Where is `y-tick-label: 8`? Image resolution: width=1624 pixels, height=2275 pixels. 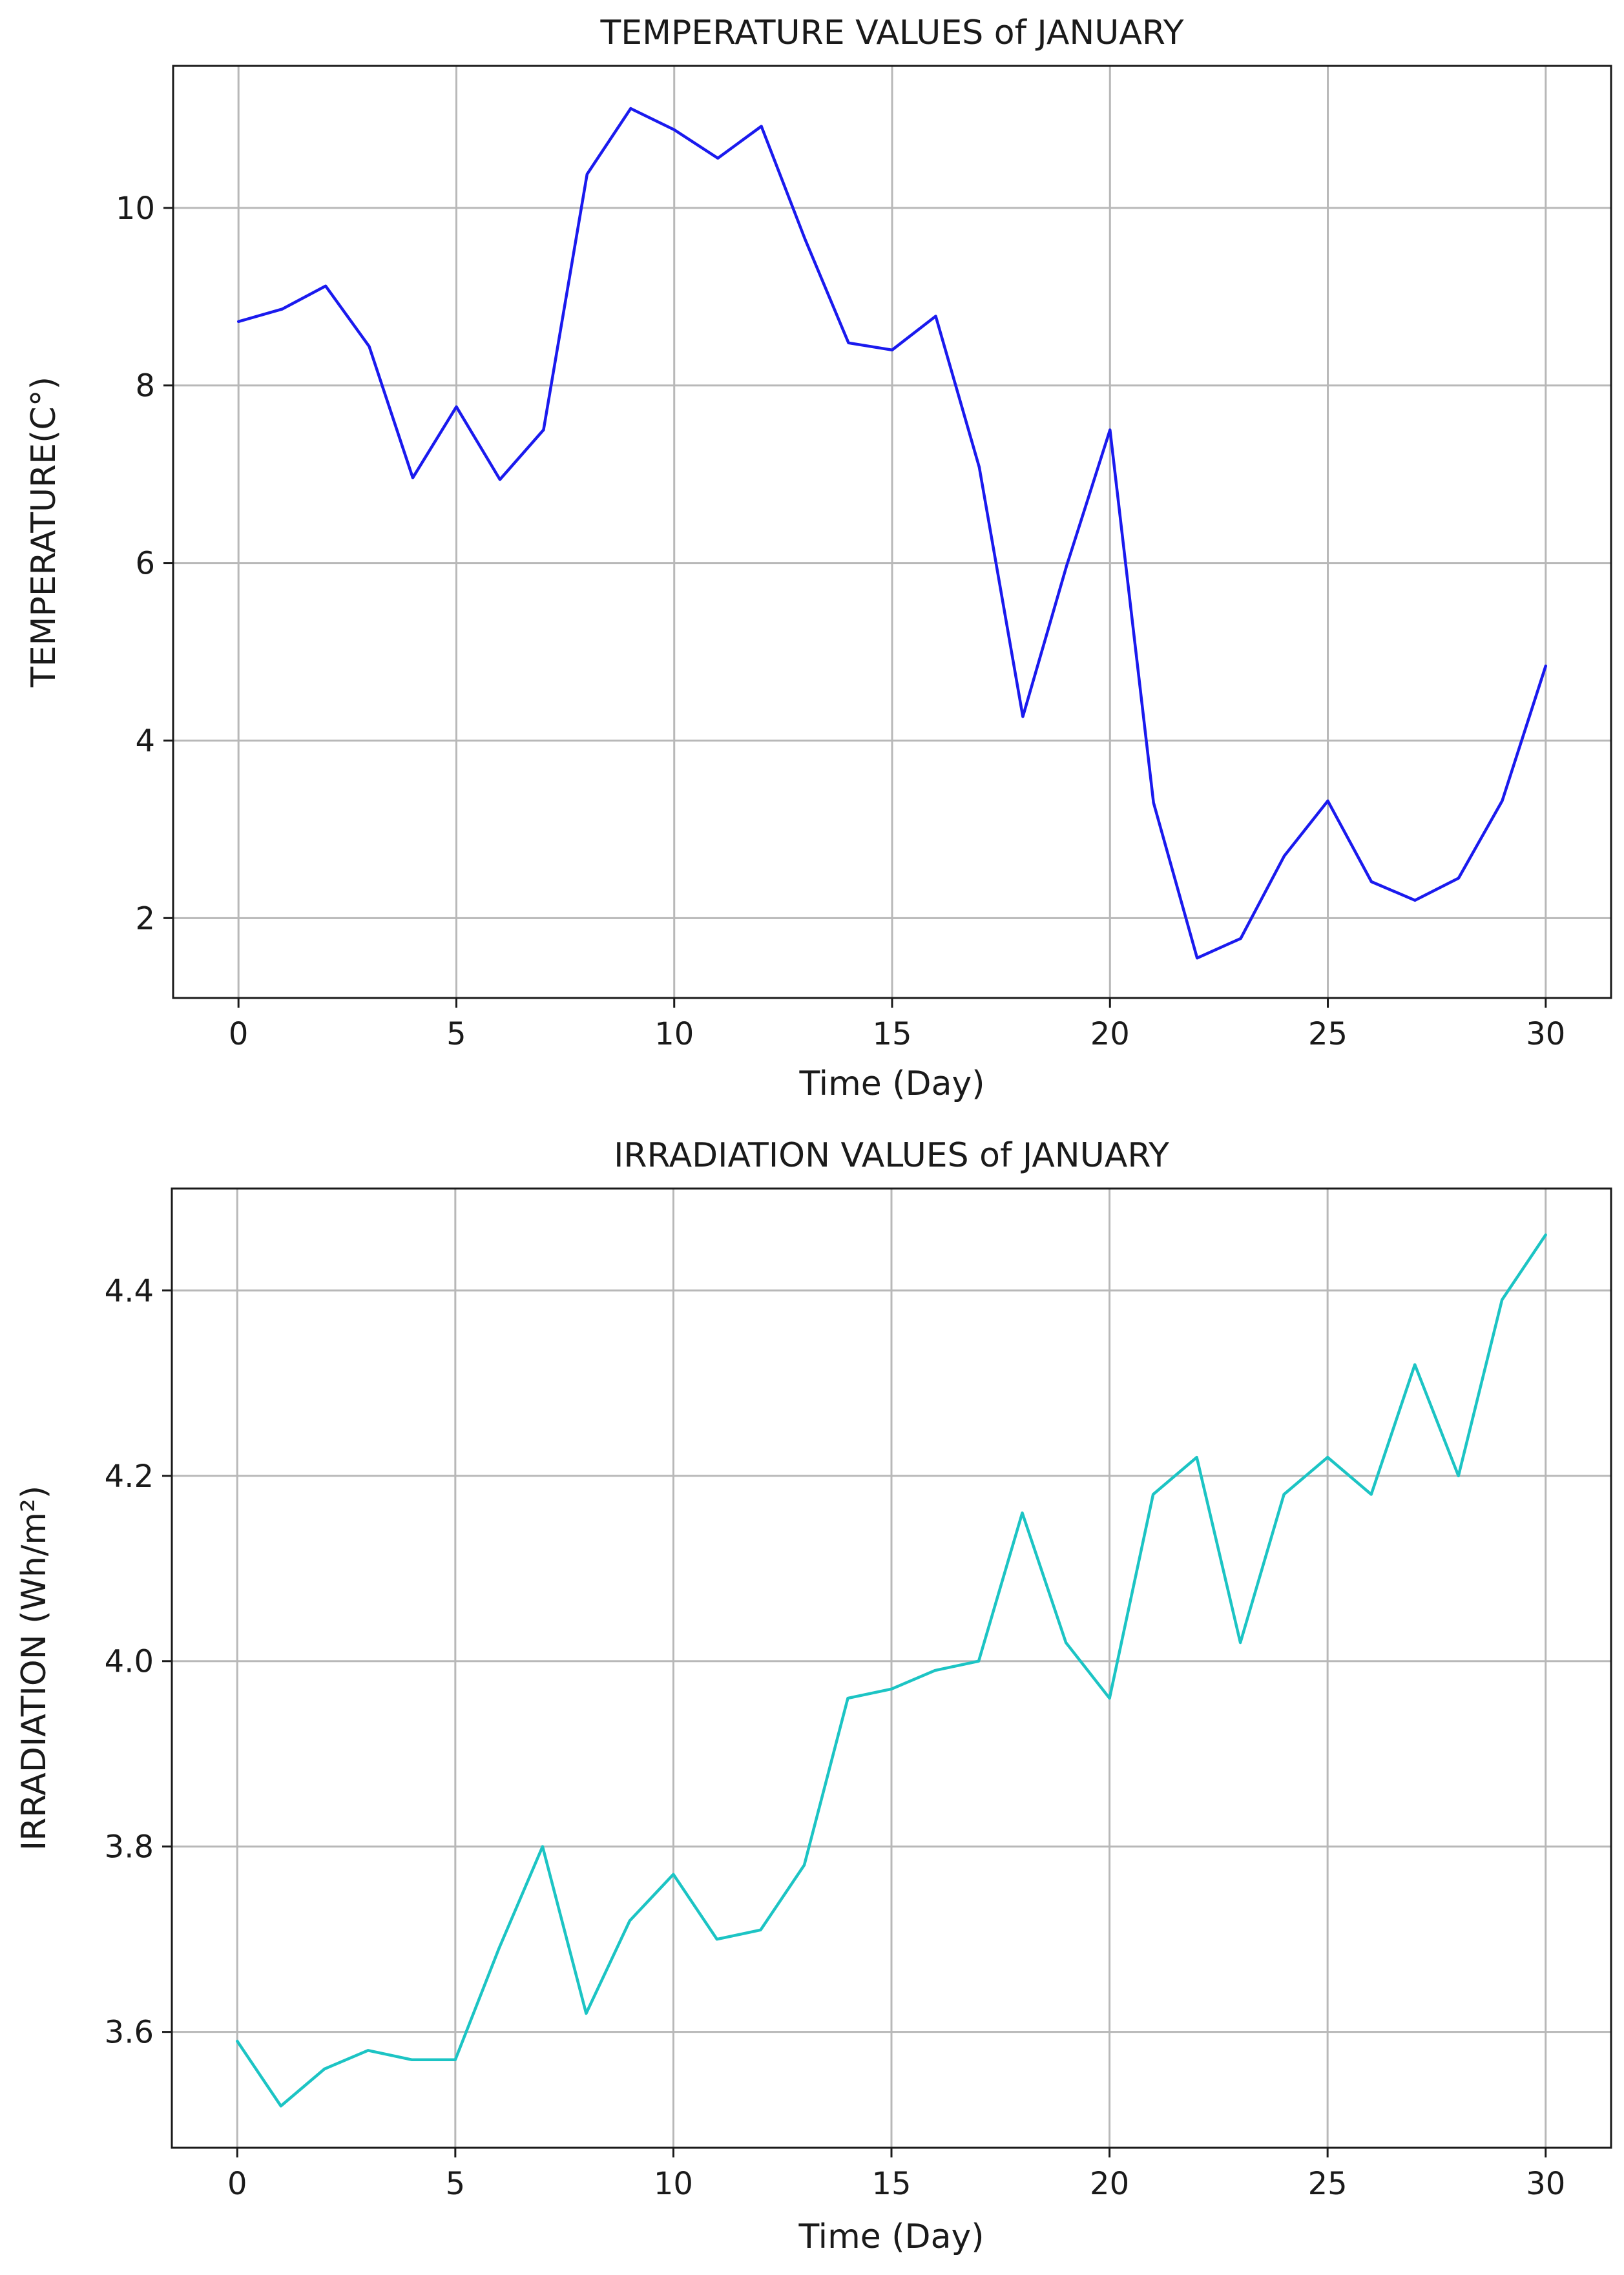
y-tick-label: 8 is located at coordinates (145, 386).